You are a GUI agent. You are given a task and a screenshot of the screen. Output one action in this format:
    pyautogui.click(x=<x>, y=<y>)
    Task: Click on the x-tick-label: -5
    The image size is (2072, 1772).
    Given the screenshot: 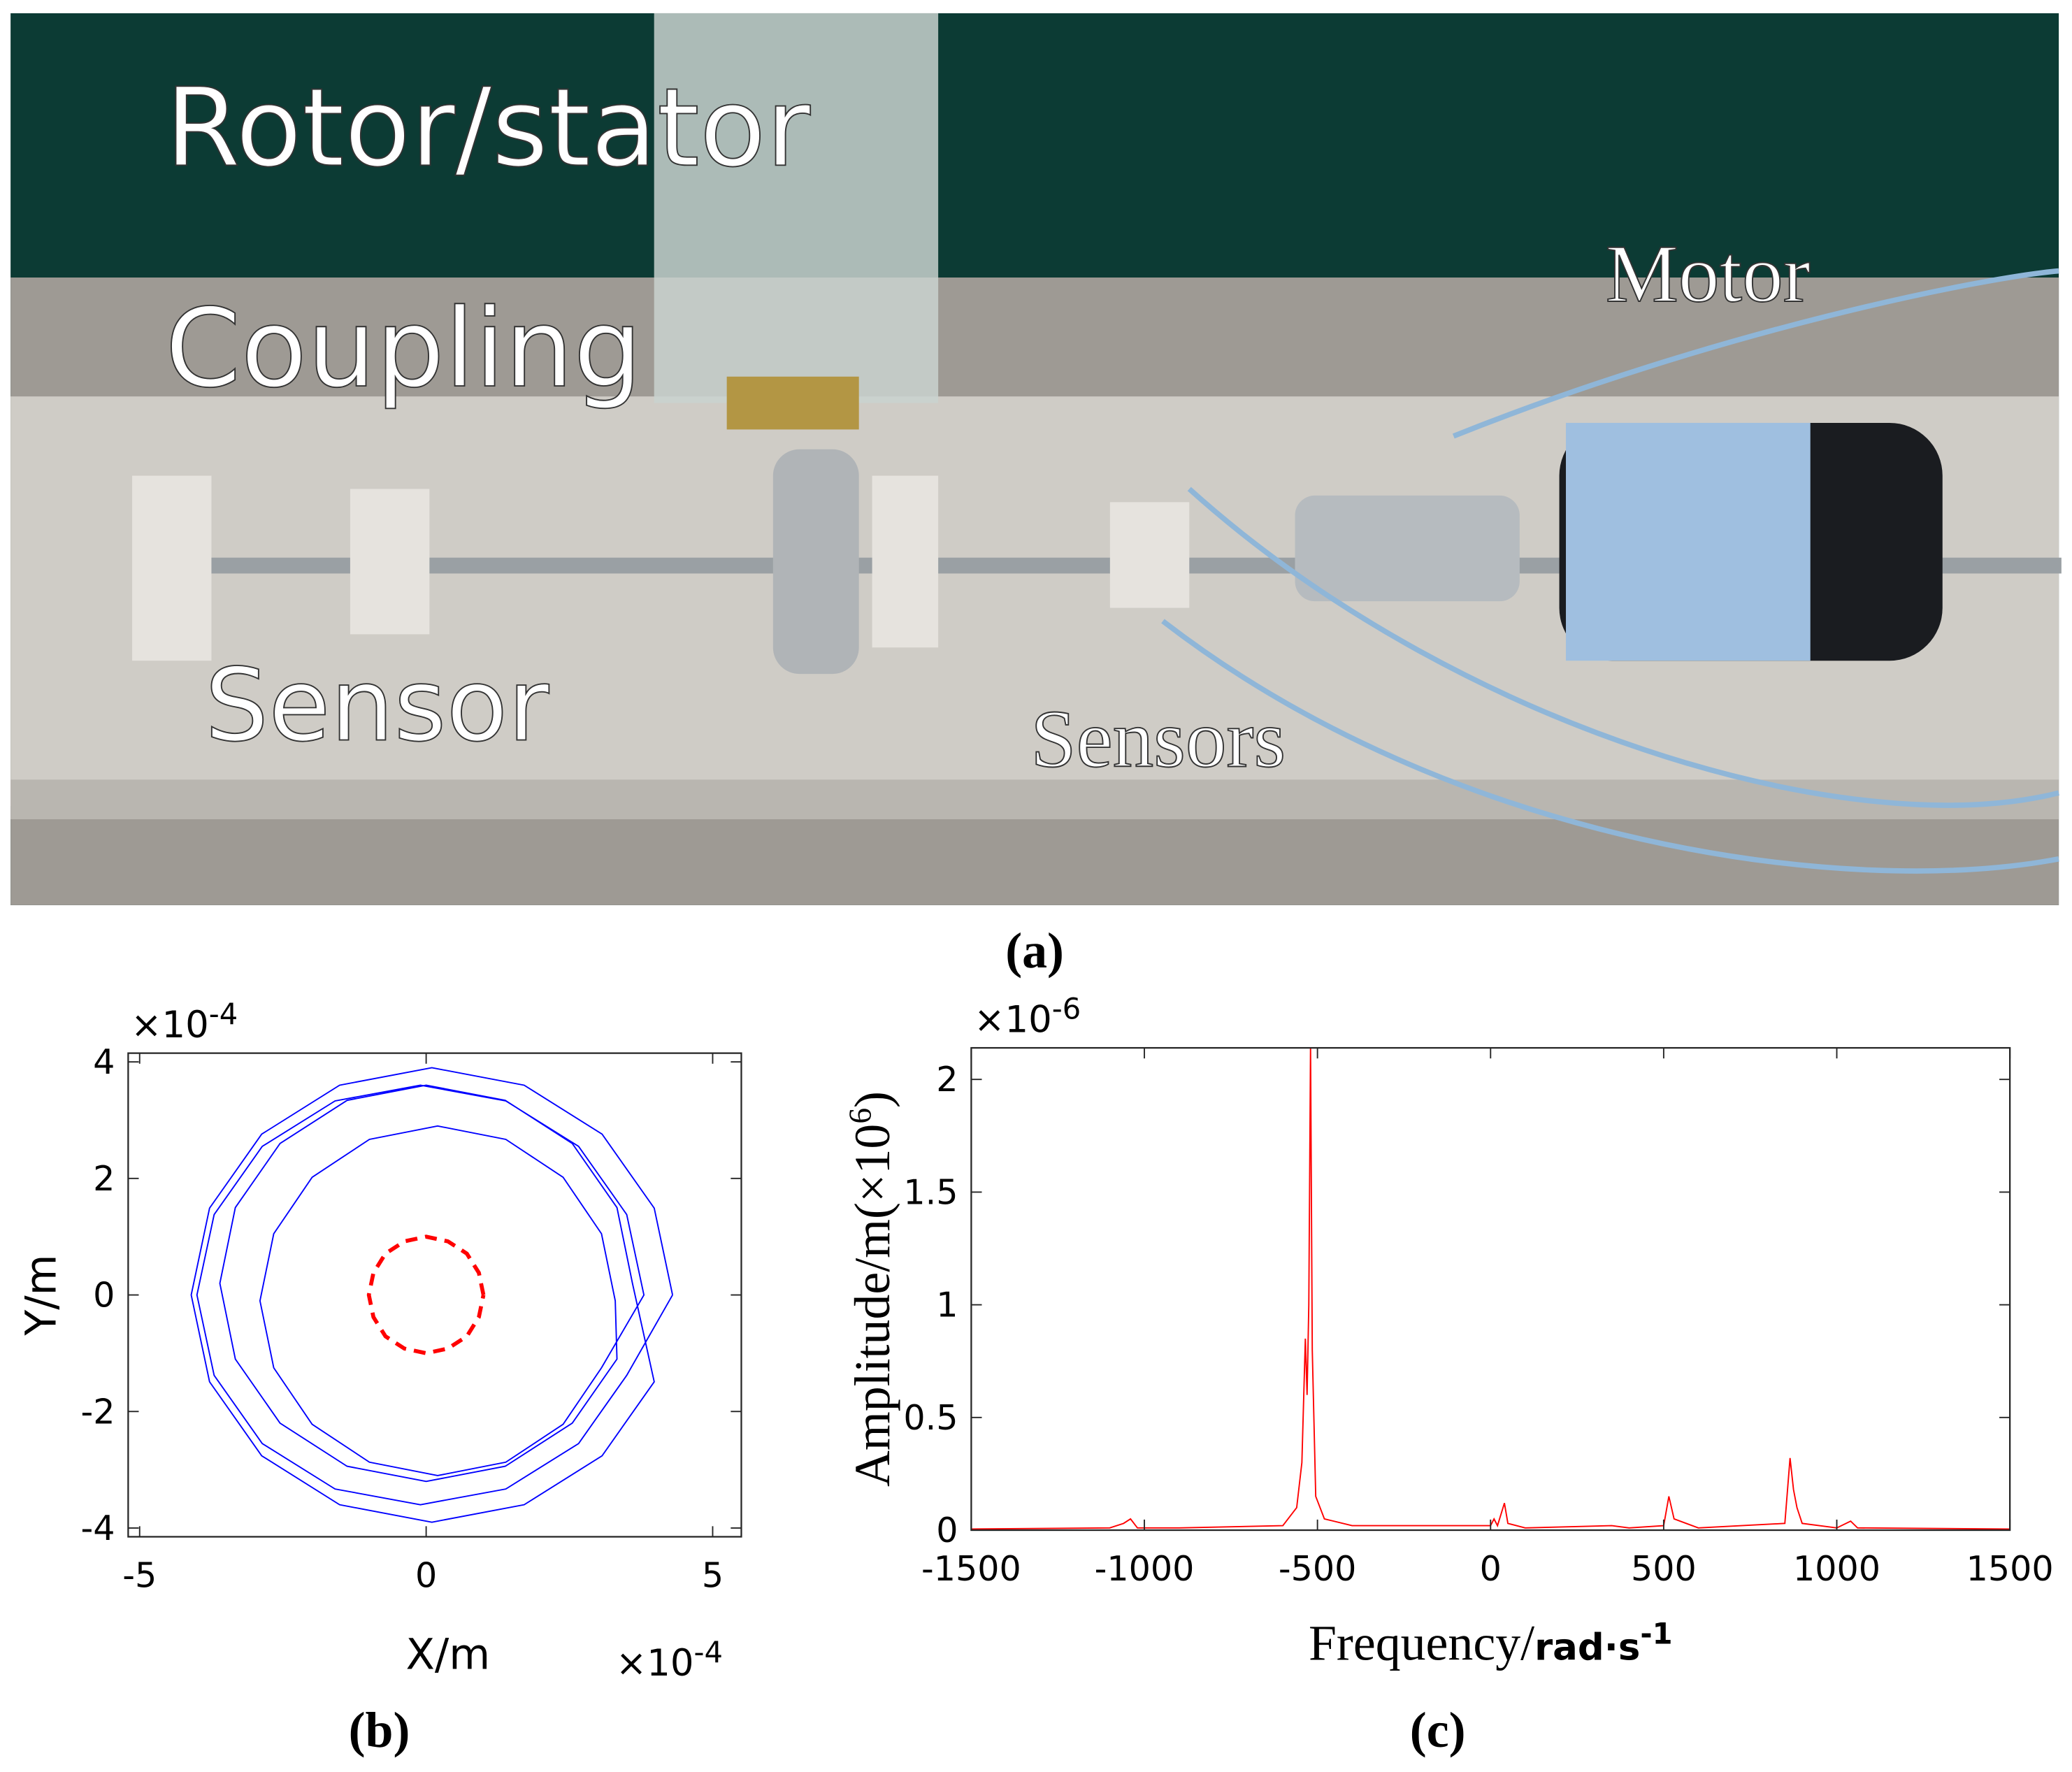 What is the action you would take?
    pyautogui.click(x=139, y=1575)
    